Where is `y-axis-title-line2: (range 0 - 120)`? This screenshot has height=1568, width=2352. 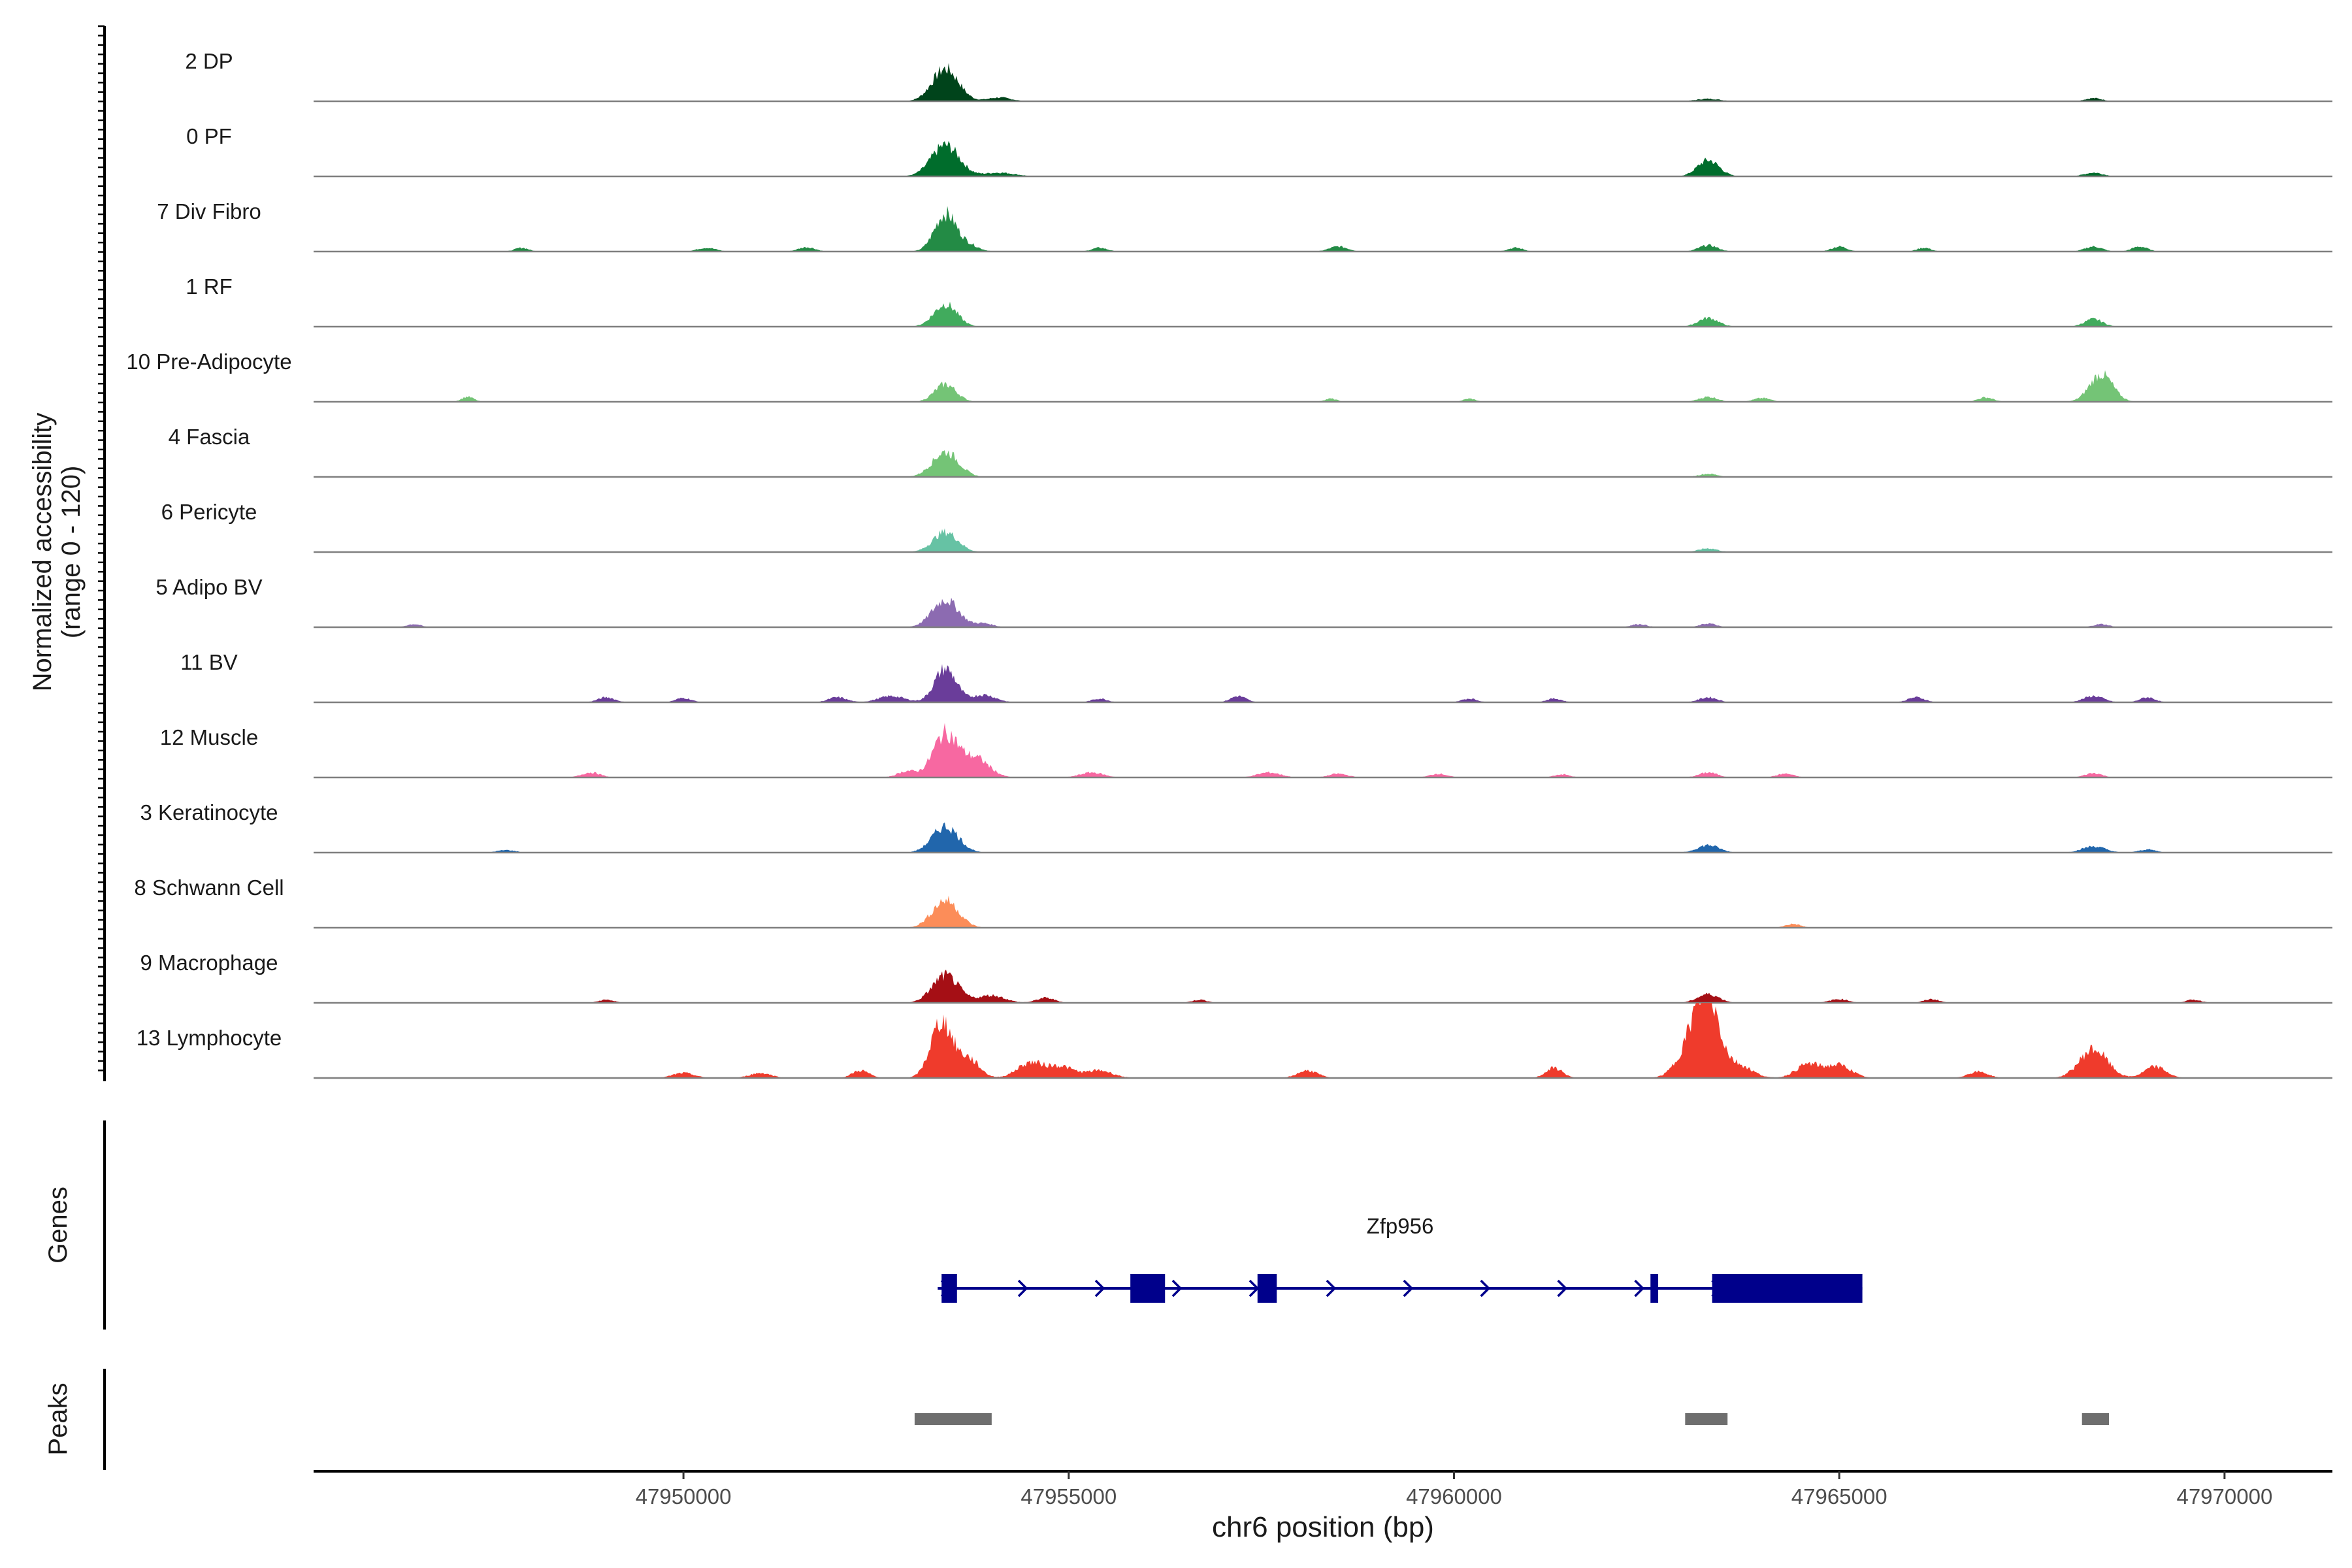
y-axis-title-line2: (range 0 - 120) is located at coordinates (71, 552).